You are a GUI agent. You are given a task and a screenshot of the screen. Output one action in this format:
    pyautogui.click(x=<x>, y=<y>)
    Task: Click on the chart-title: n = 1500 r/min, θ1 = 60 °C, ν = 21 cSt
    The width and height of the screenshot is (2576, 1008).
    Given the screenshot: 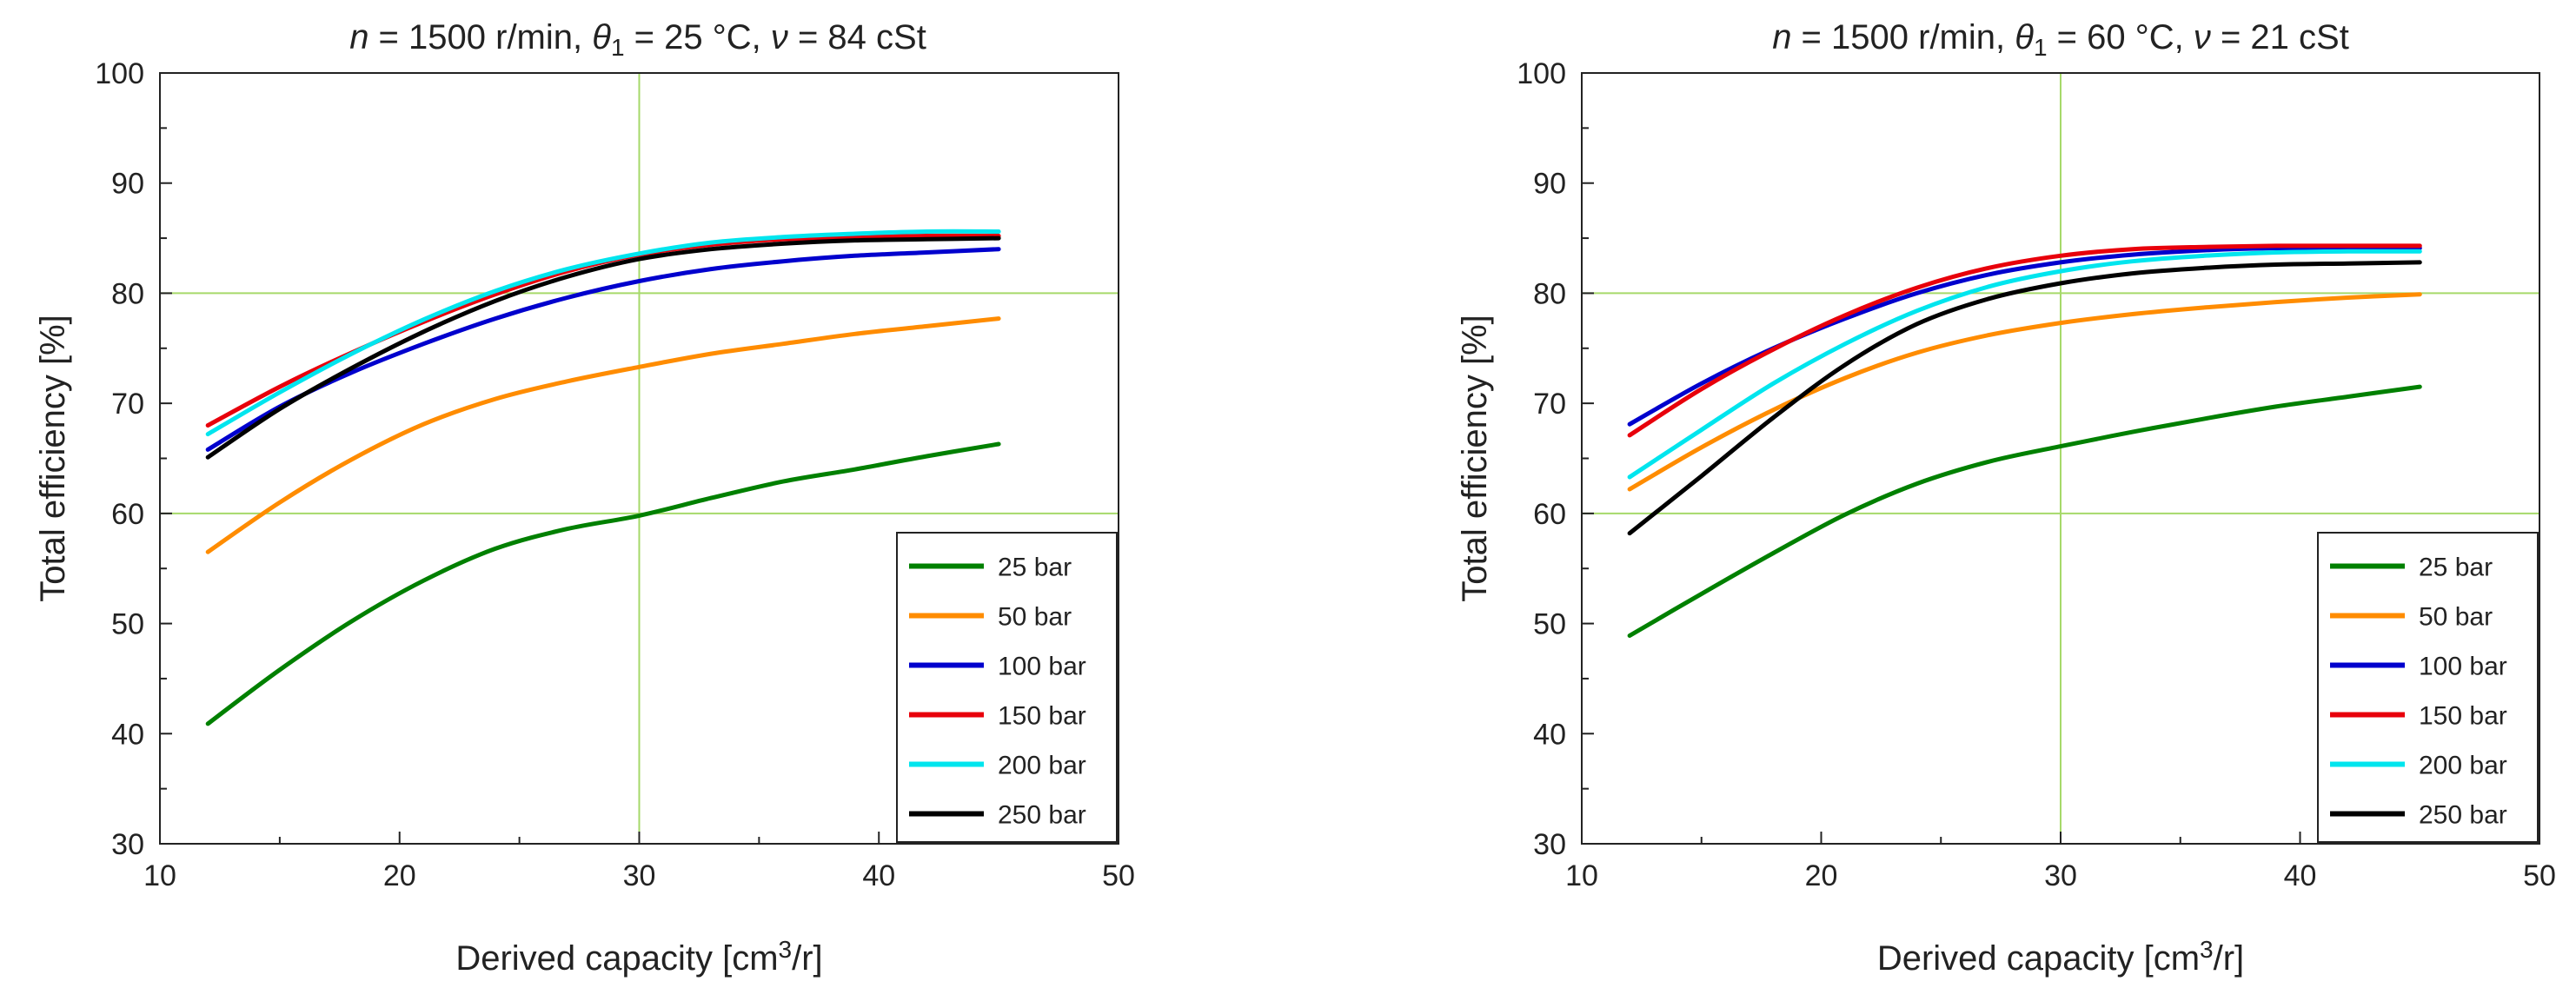 What is the action you would take?
    pyautogui.click(x=2060, y=39)
    